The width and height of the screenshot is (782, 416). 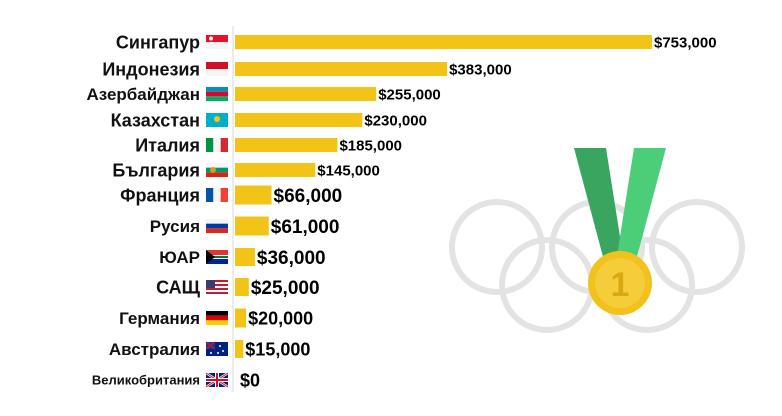 I want to click on flag-italy-icon, so click(x=217, y=145).